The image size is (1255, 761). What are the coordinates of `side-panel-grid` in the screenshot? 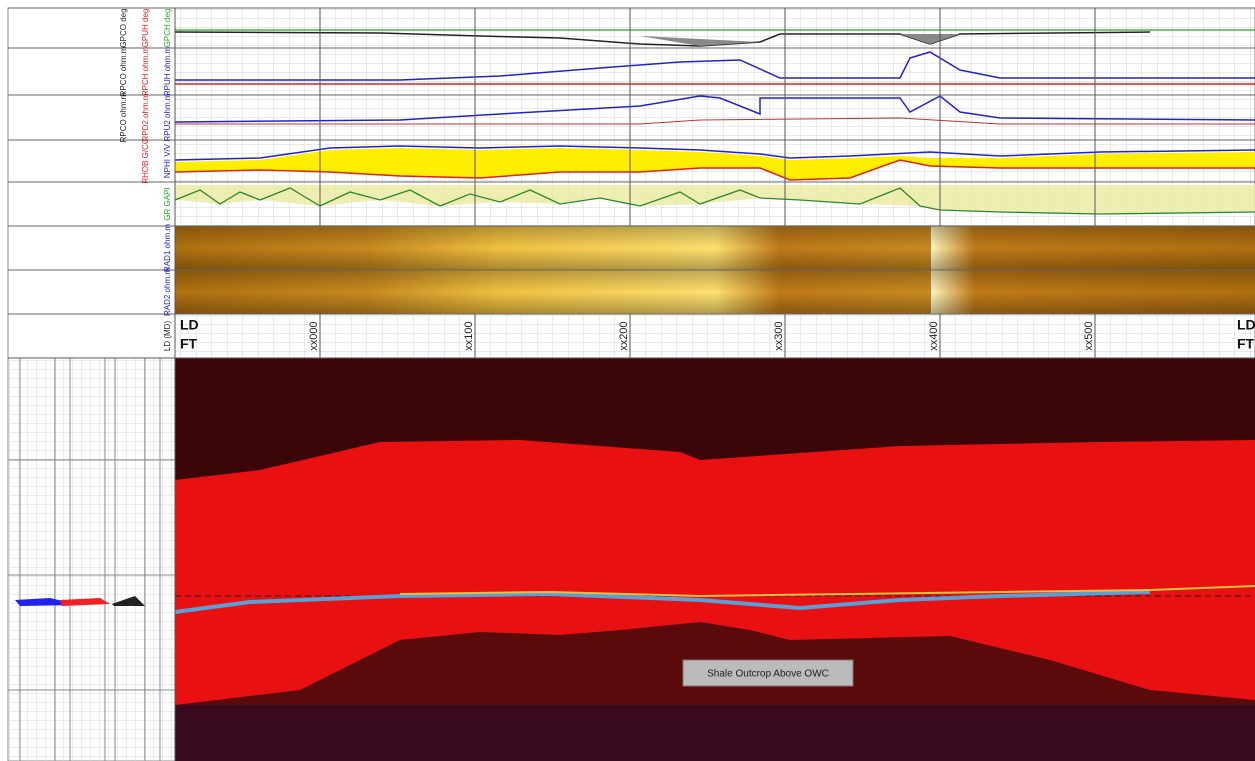 It's located at (91, 559).